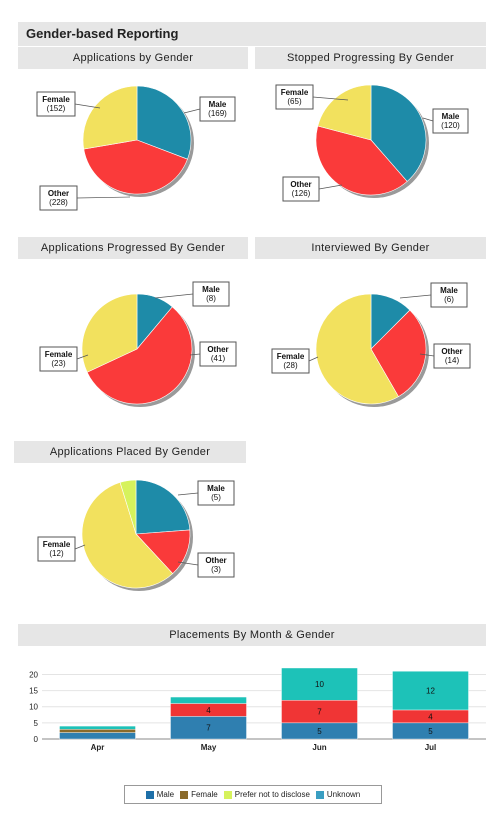 The width and height of the screenshot is (500, 834). Describe the element at coordinates (301, 193) in the screenshot. I see `pie2-value-other: (126)` at that location.